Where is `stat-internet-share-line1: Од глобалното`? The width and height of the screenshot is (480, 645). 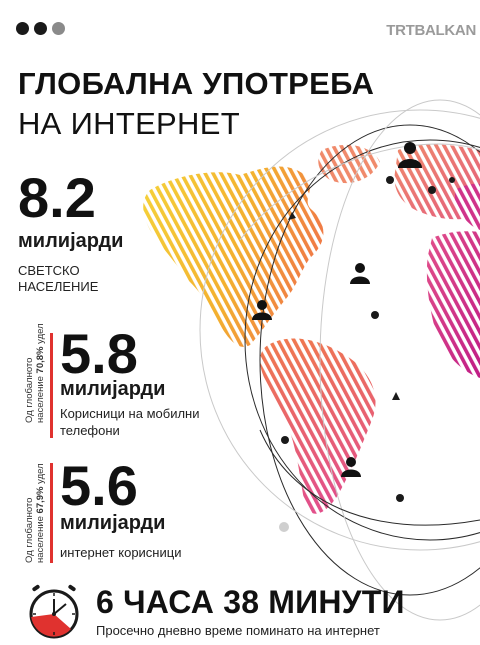 stat-internet-share-line1: Од глобалното is located at coordinates (29, 530).